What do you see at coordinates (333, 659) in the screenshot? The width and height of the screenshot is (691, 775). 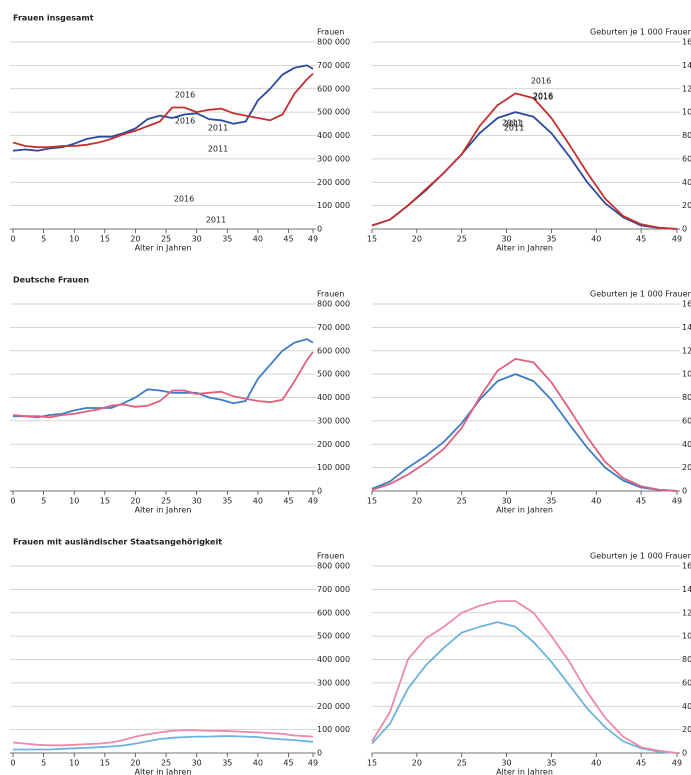 I see `y-tick-label: 400 000` at bounding box center [333, 659].